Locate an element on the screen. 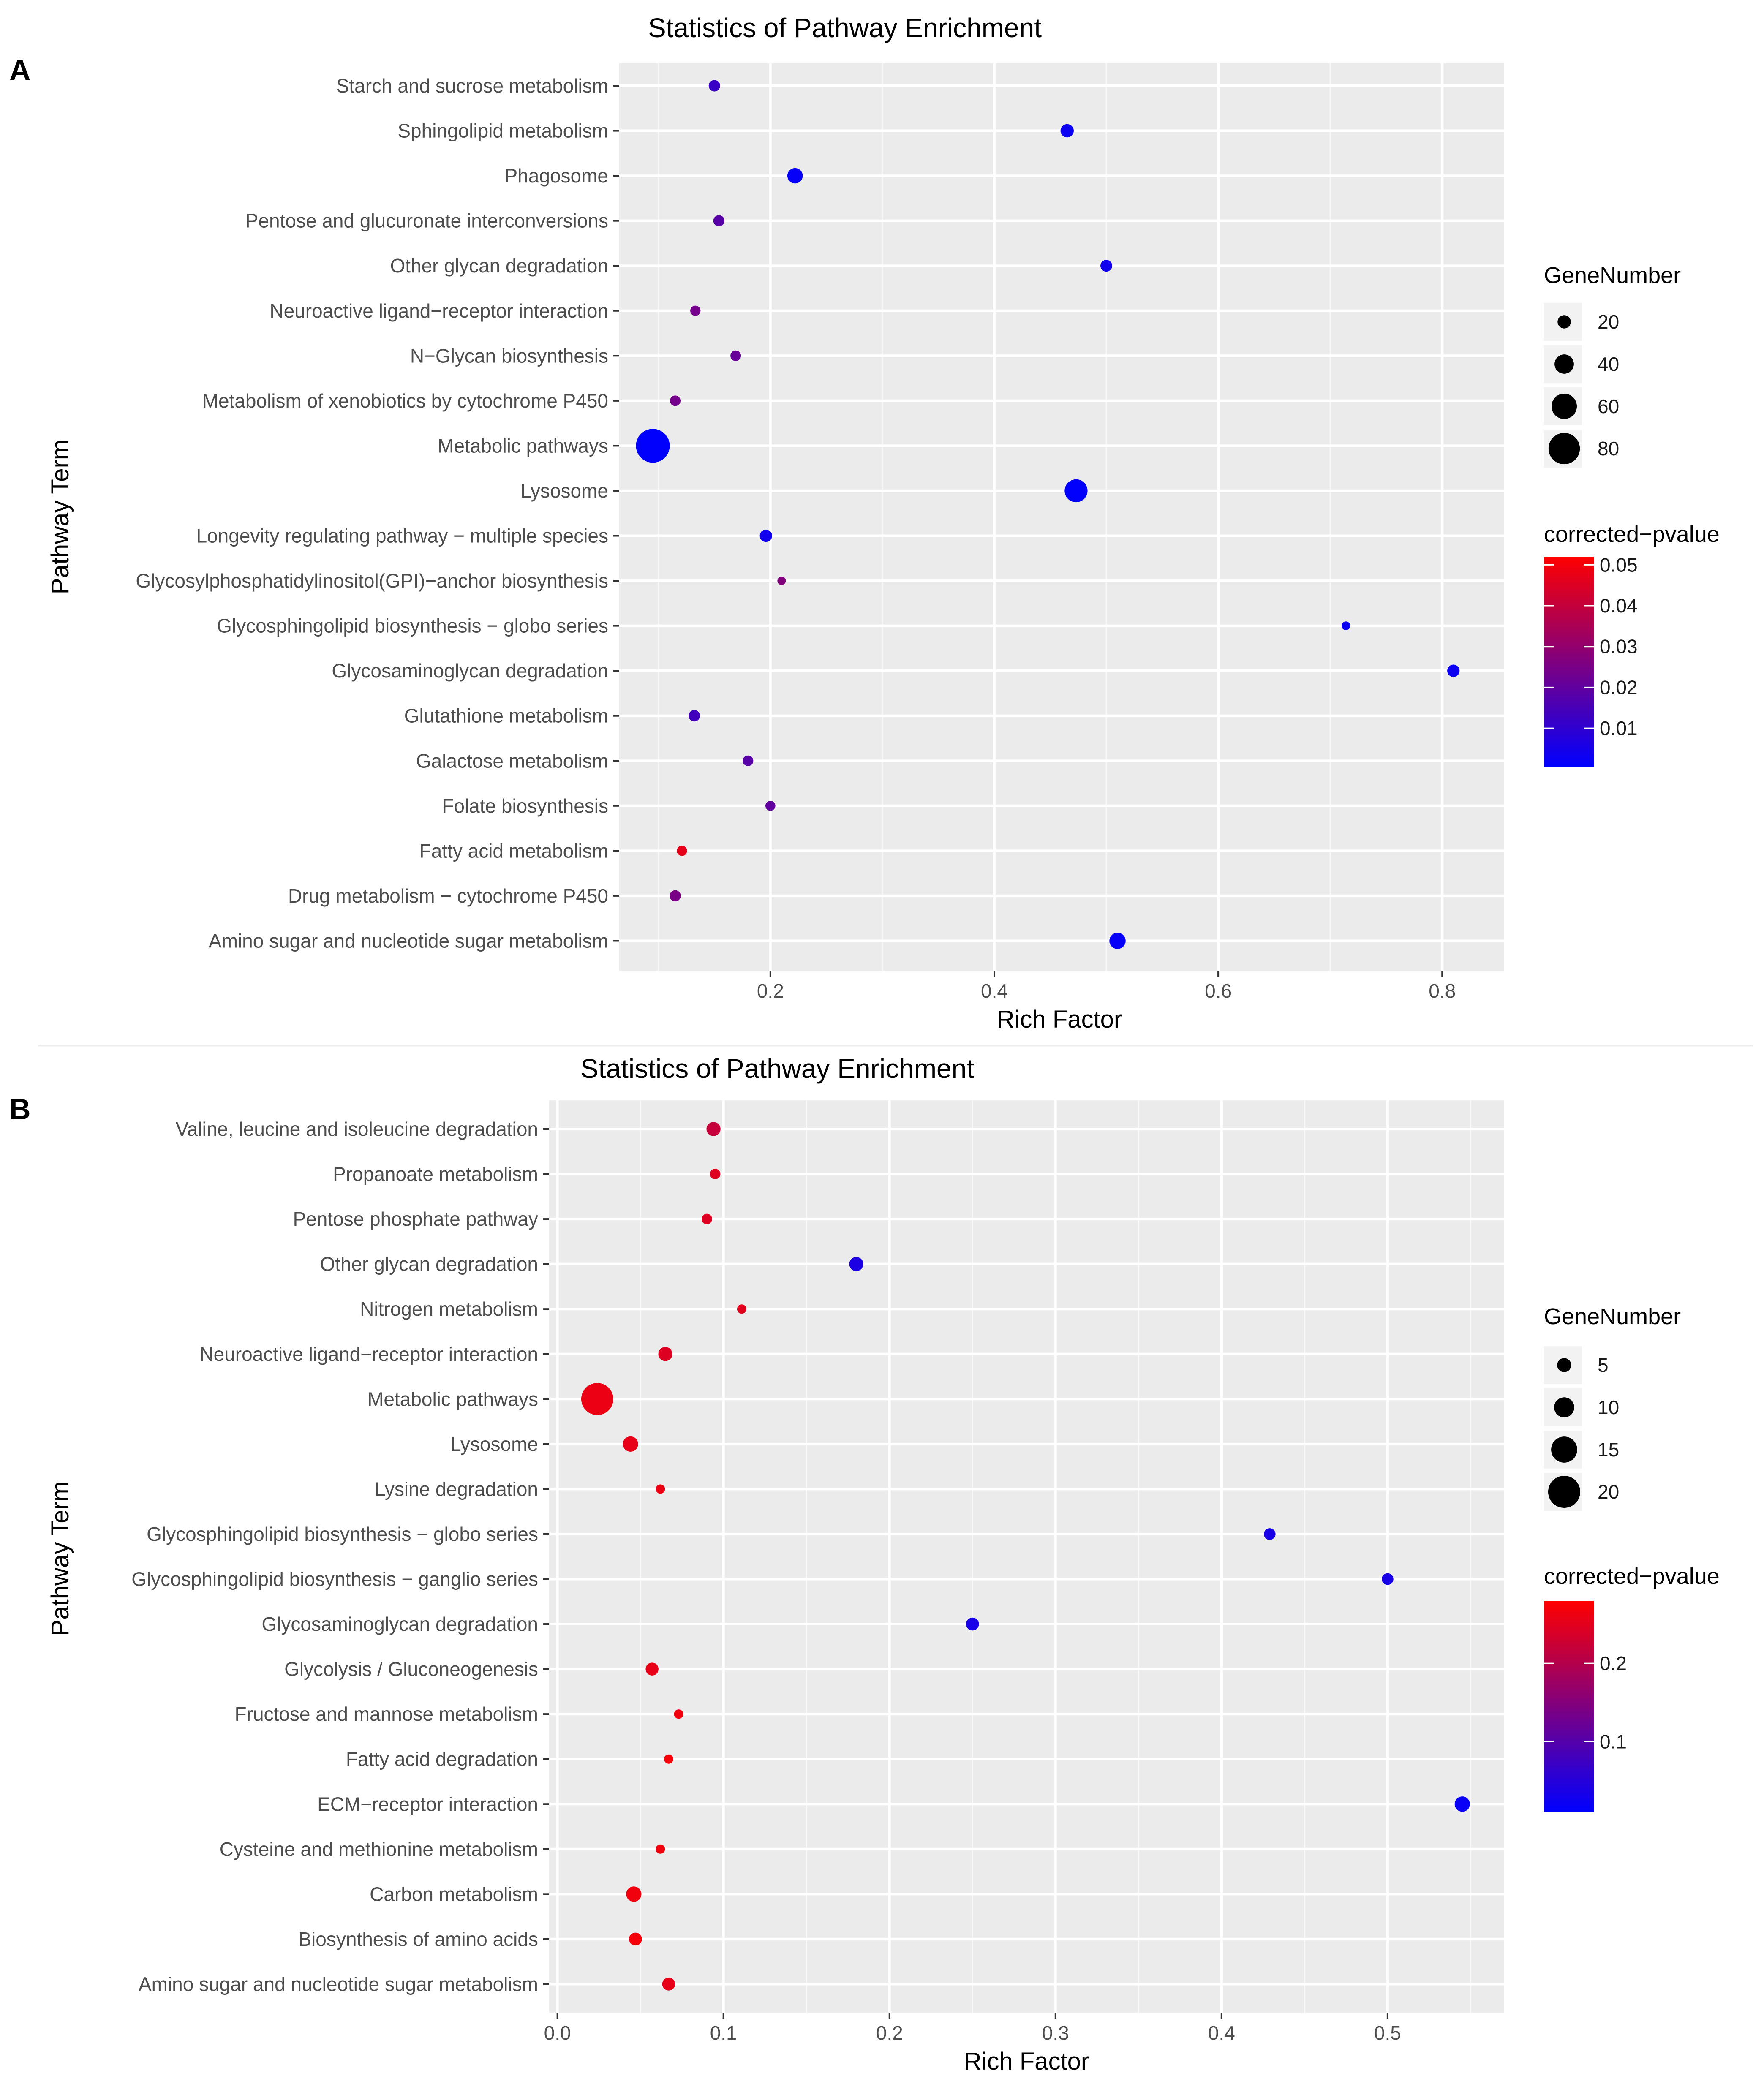 This screenshot has width=1764, height=2084. color-legend-label: 0.05 is located at coordinates (1619, 565).